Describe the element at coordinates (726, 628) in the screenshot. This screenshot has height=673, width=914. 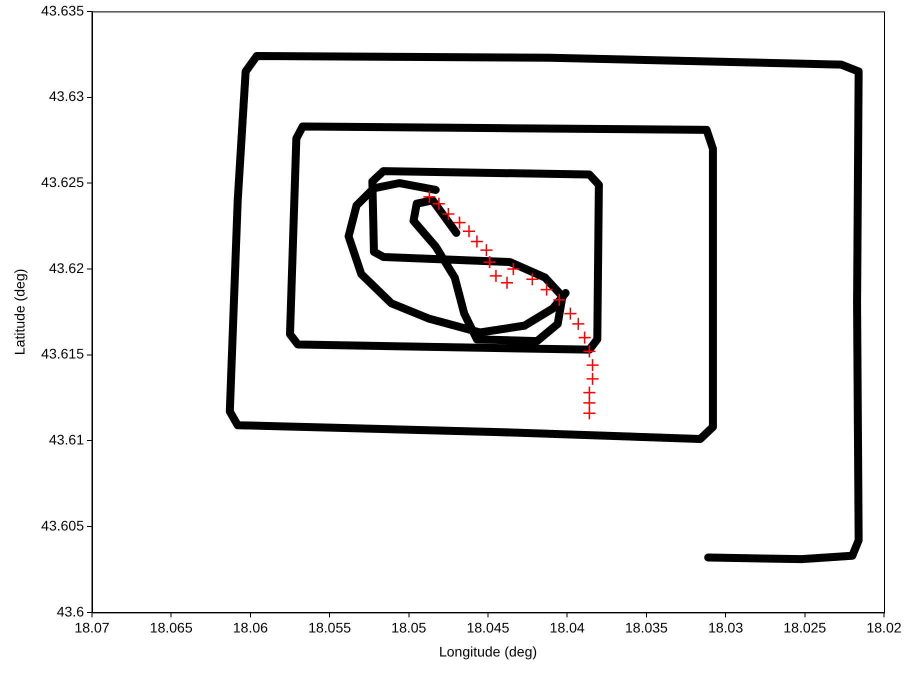
I see `x-tick-label: 18.03` at that location.